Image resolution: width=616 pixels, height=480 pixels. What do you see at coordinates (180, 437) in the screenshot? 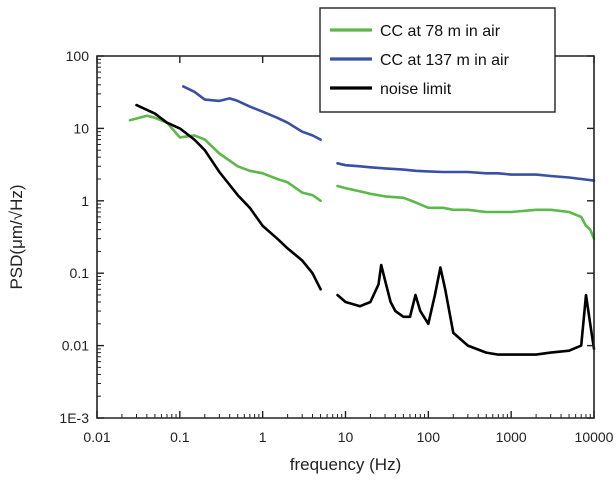
I see `x-tick-label: 0.1` at bounding box center [180, 437].